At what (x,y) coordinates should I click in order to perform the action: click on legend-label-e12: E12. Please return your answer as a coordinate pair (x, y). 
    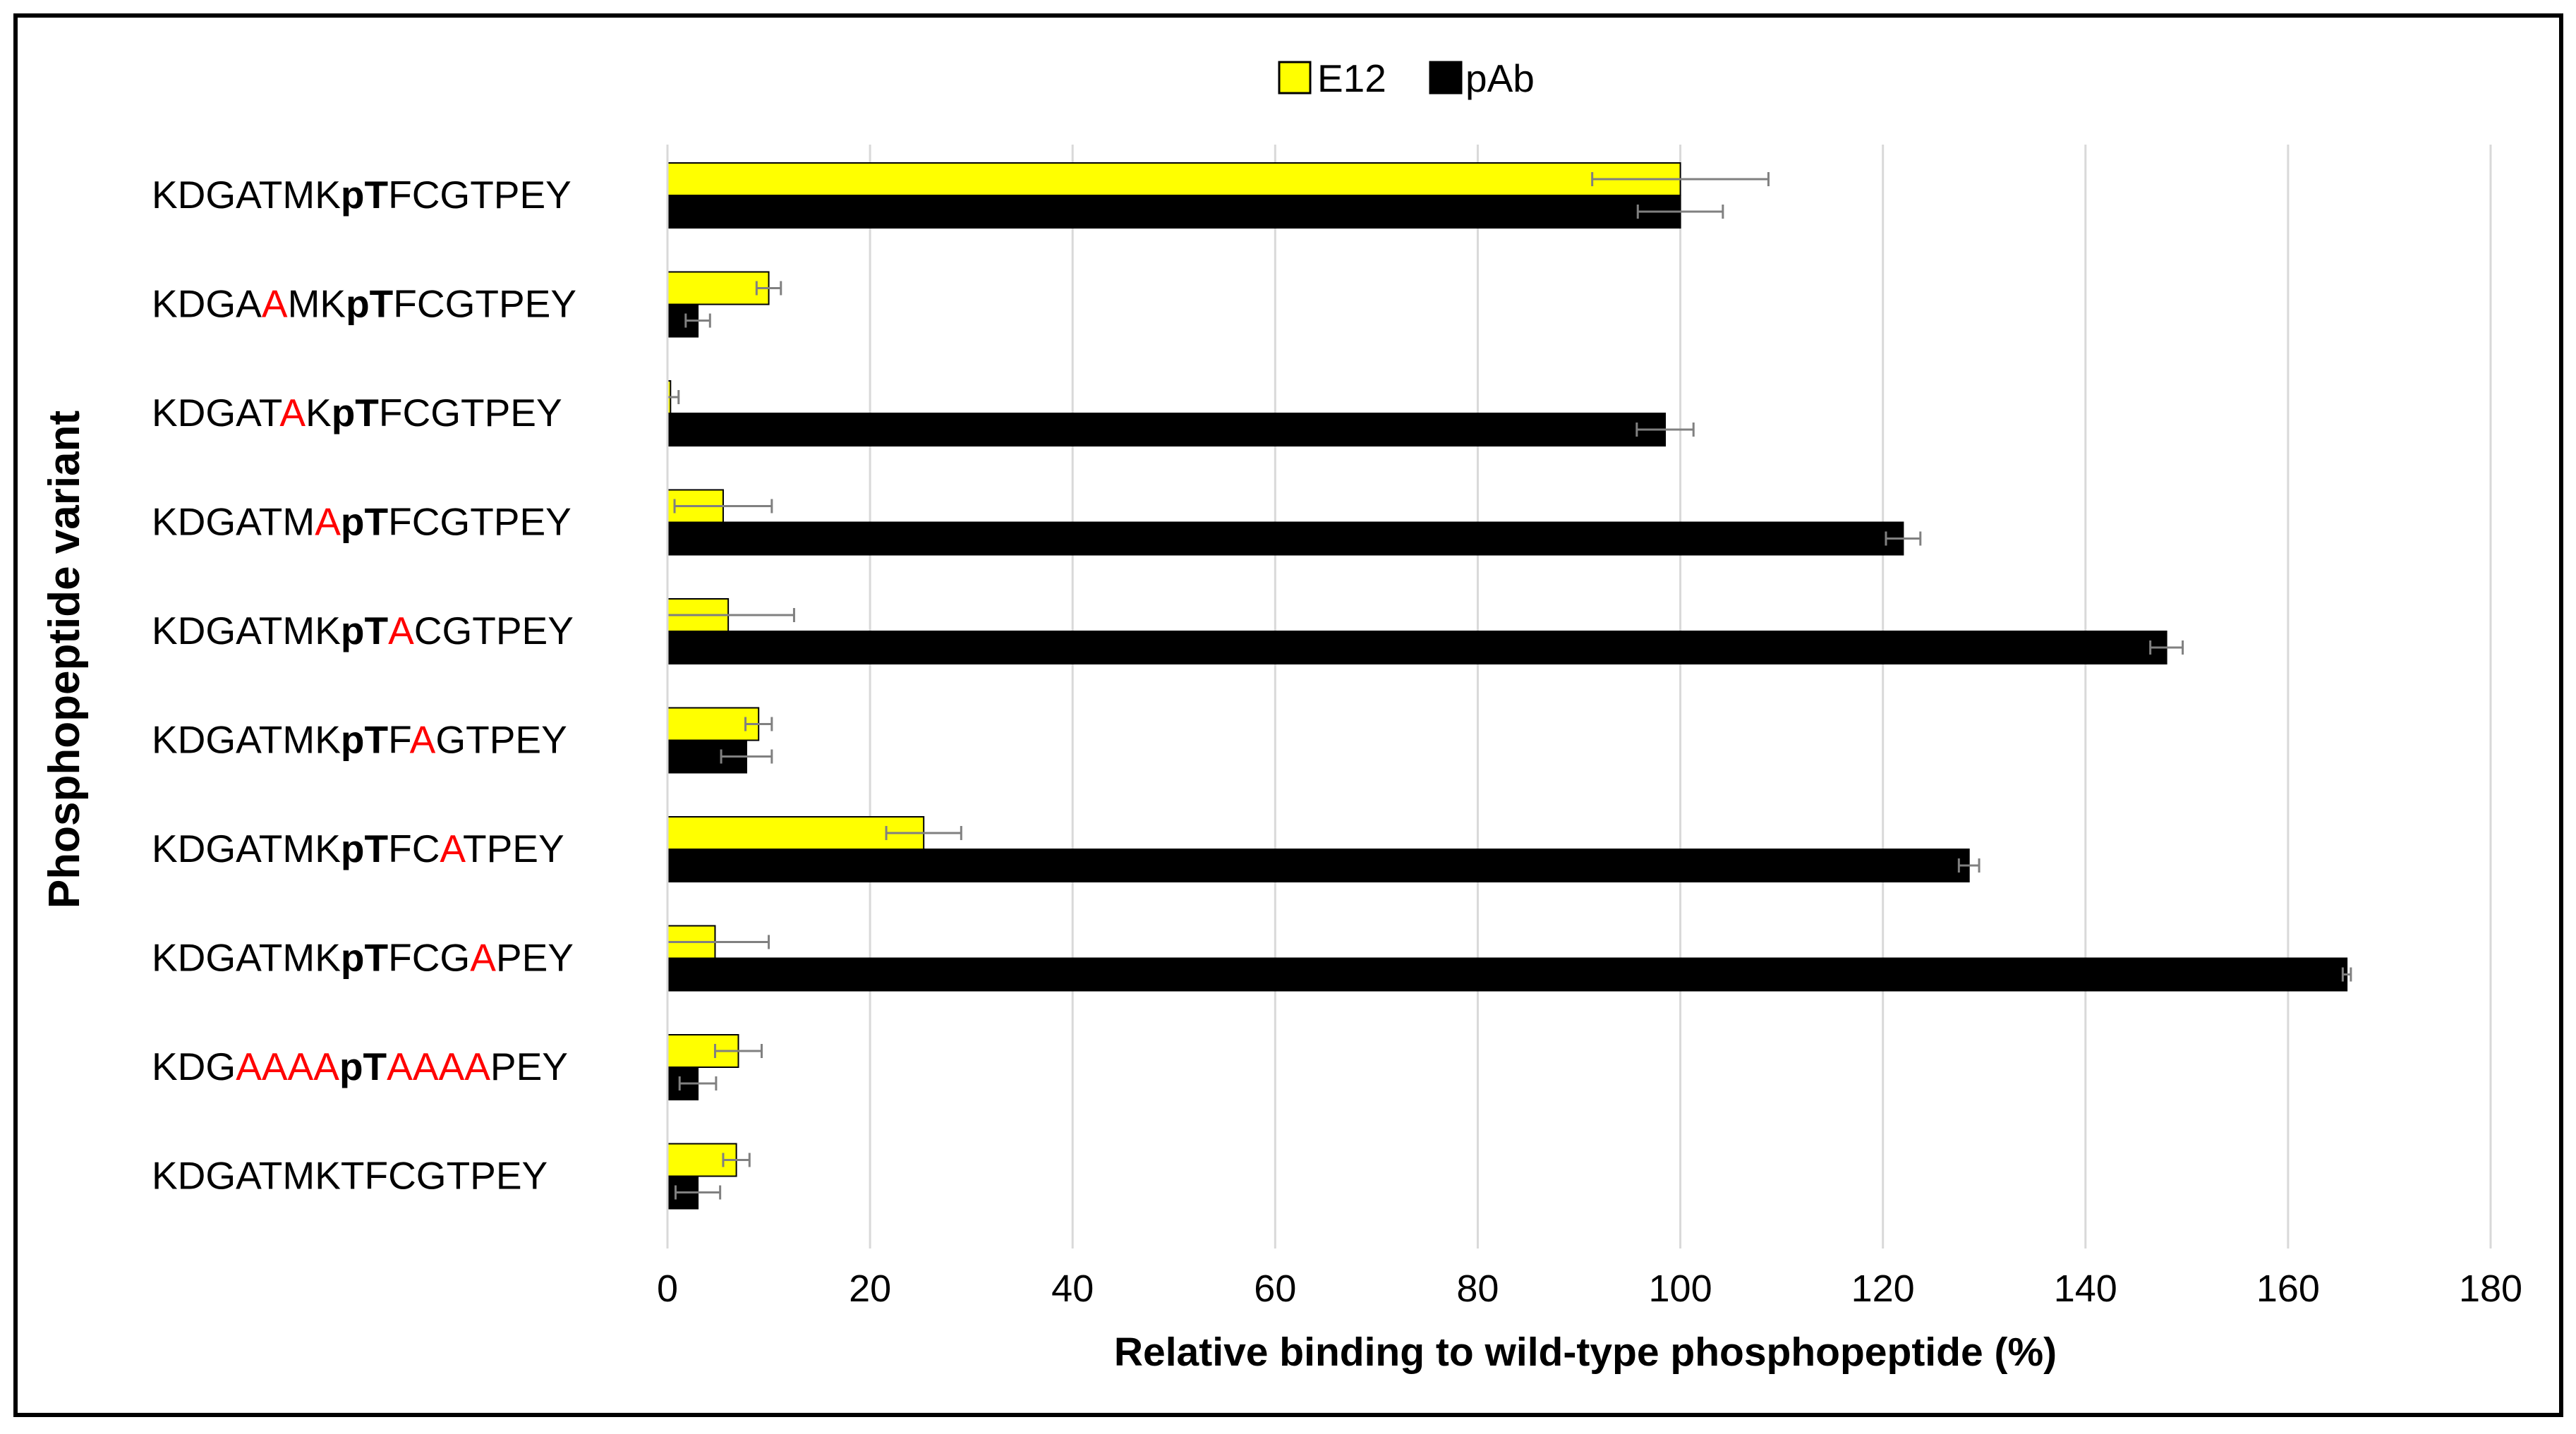
    Looking at the image, I should click on (1351, 78).